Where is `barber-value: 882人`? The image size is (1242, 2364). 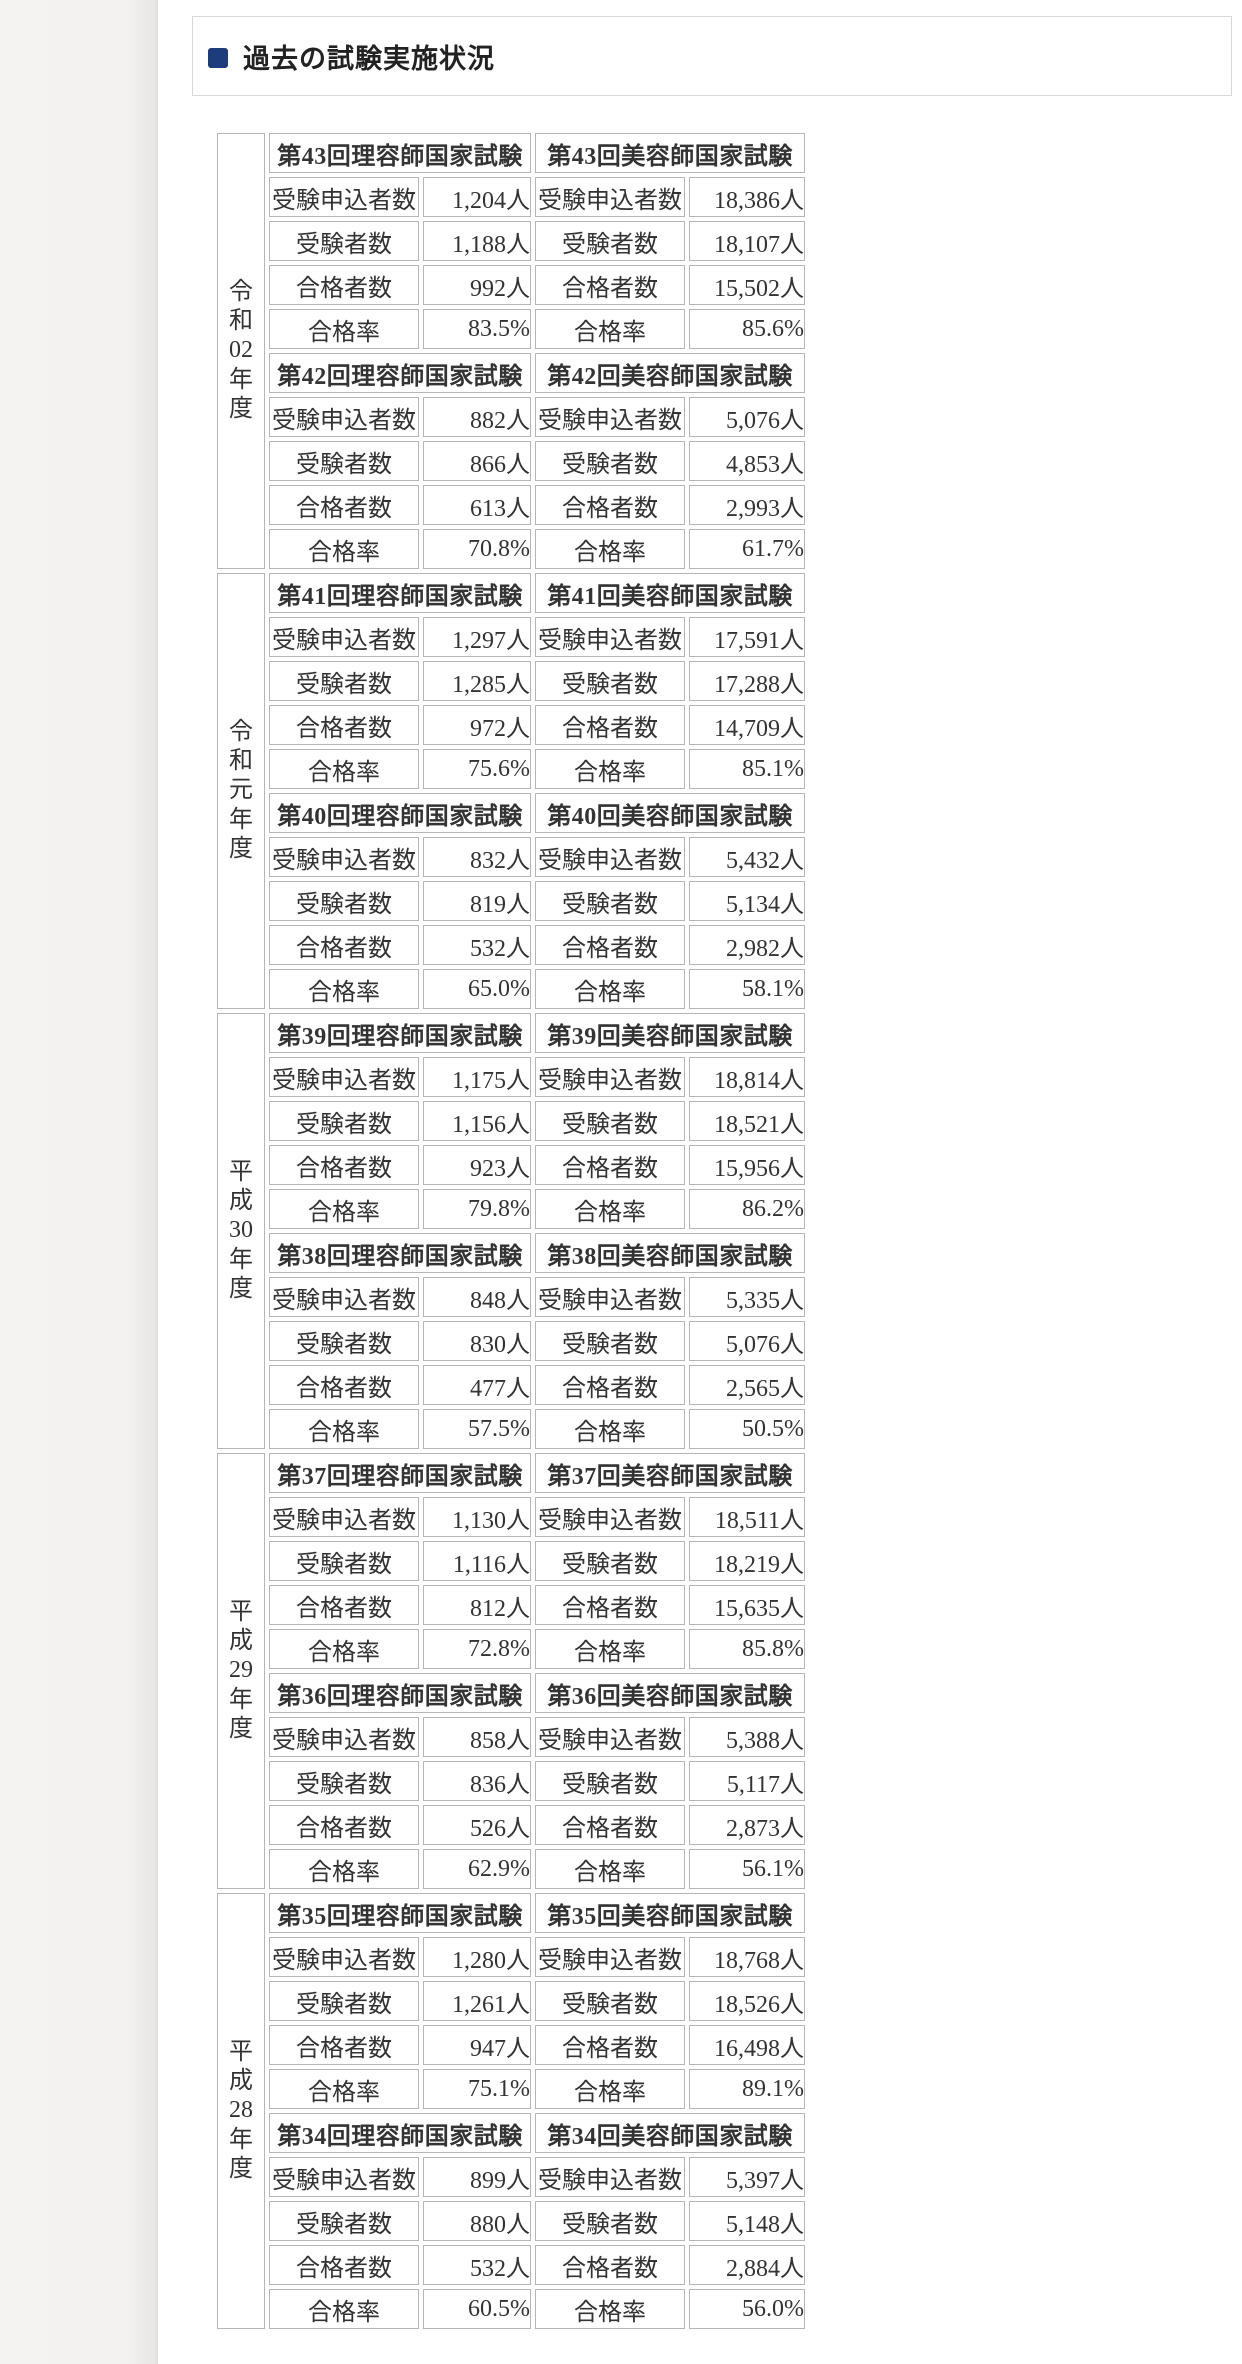
barber-value: 882人 is located at coordinates (477, 417).